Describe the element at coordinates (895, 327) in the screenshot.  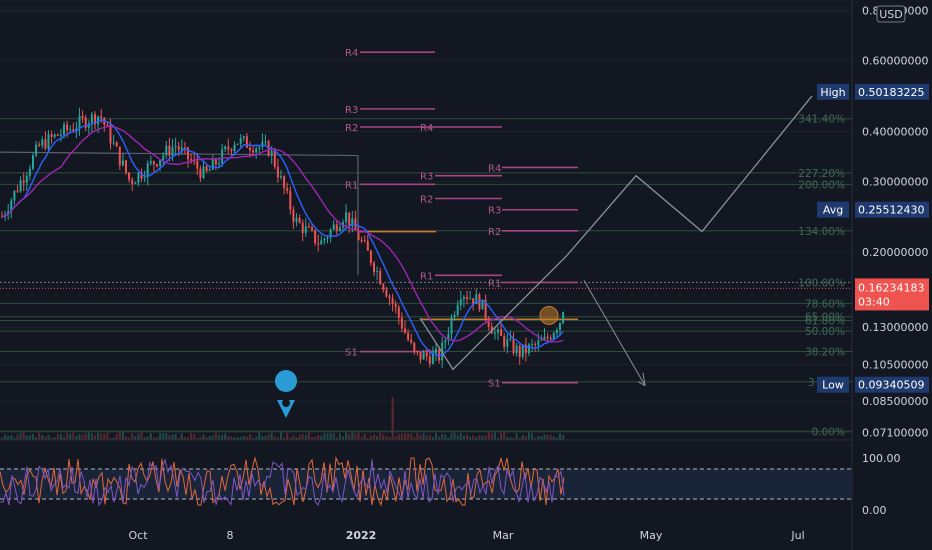
I see `price-tick-label: 0.13000000` at that location.